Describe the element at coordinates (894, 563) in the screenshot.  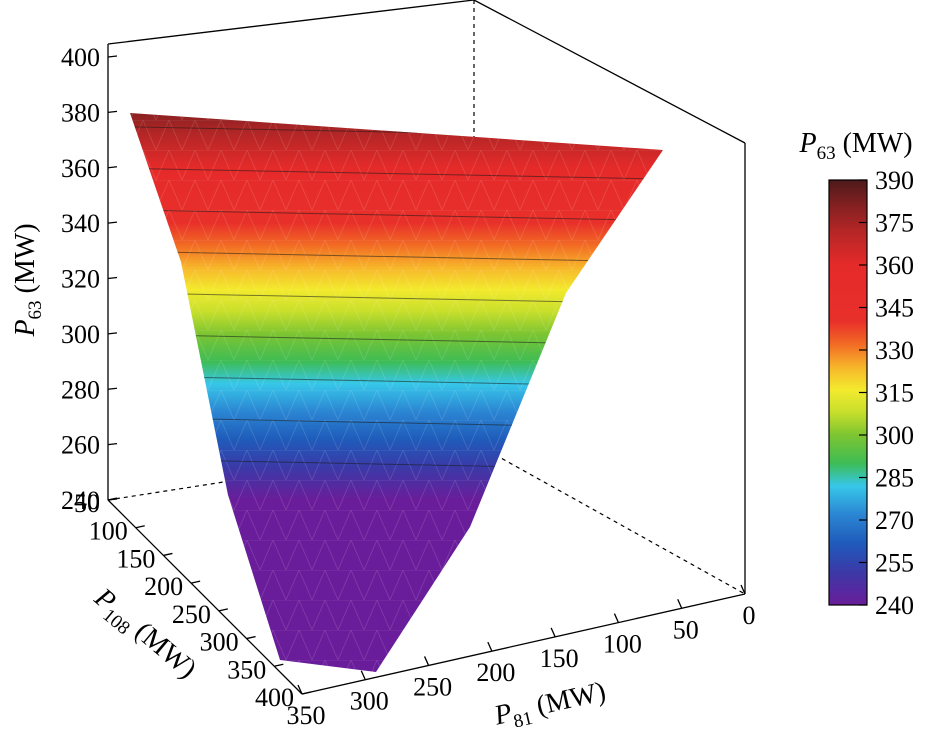
I see `colorbar-tick-label: 255` at that location.